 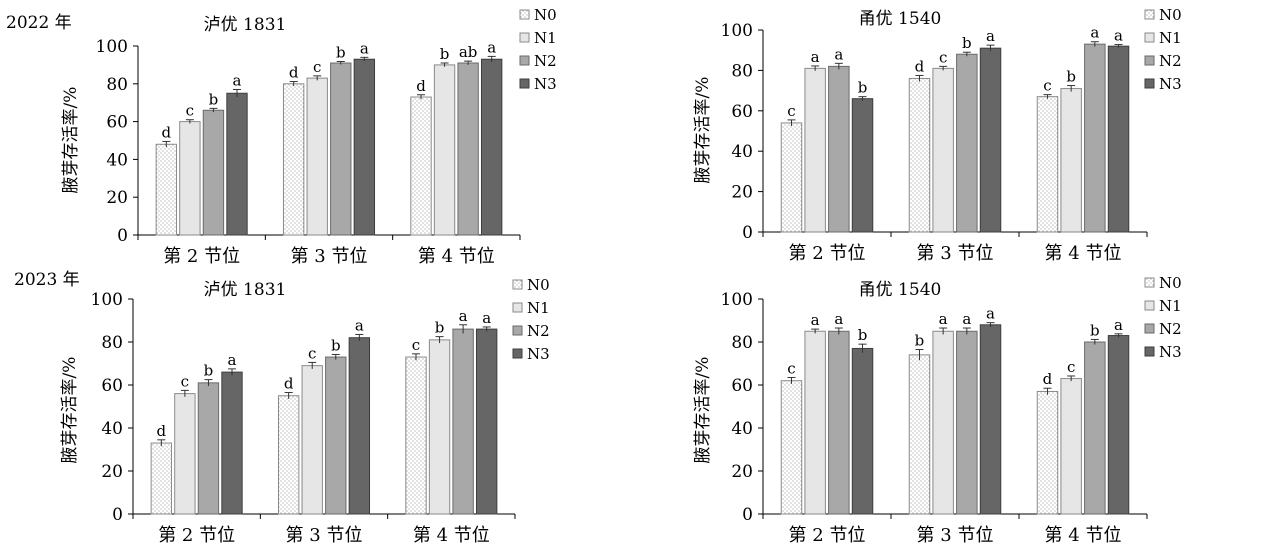 What do you see at coordinates (742, 71) in the screenshot?
I see `y-tick-label: 80` at bounding box center [742, 71].